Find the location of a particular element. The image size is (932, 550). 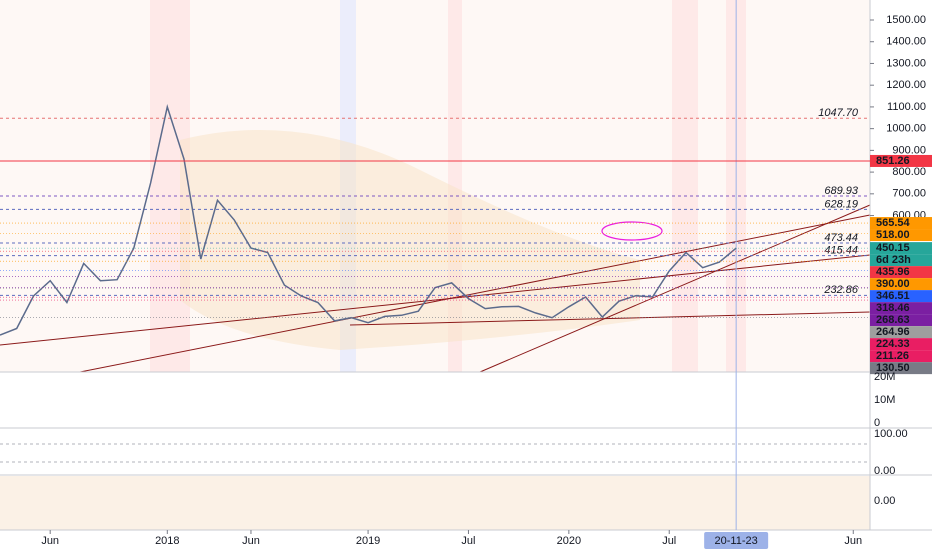

price-tag-label: 224.33 is located at coordinates (893, 344).